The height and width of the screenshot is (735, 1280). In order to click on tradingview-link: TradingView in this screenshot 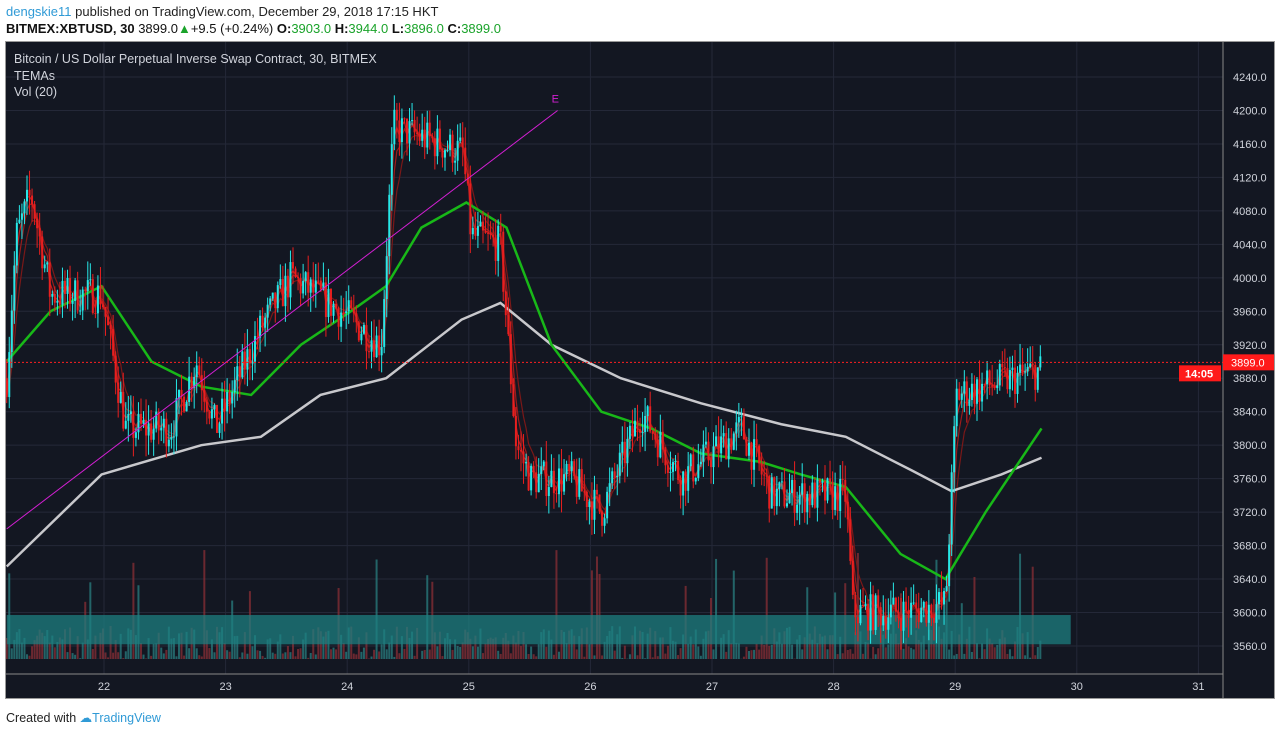, I will do `click(126, 718)`.